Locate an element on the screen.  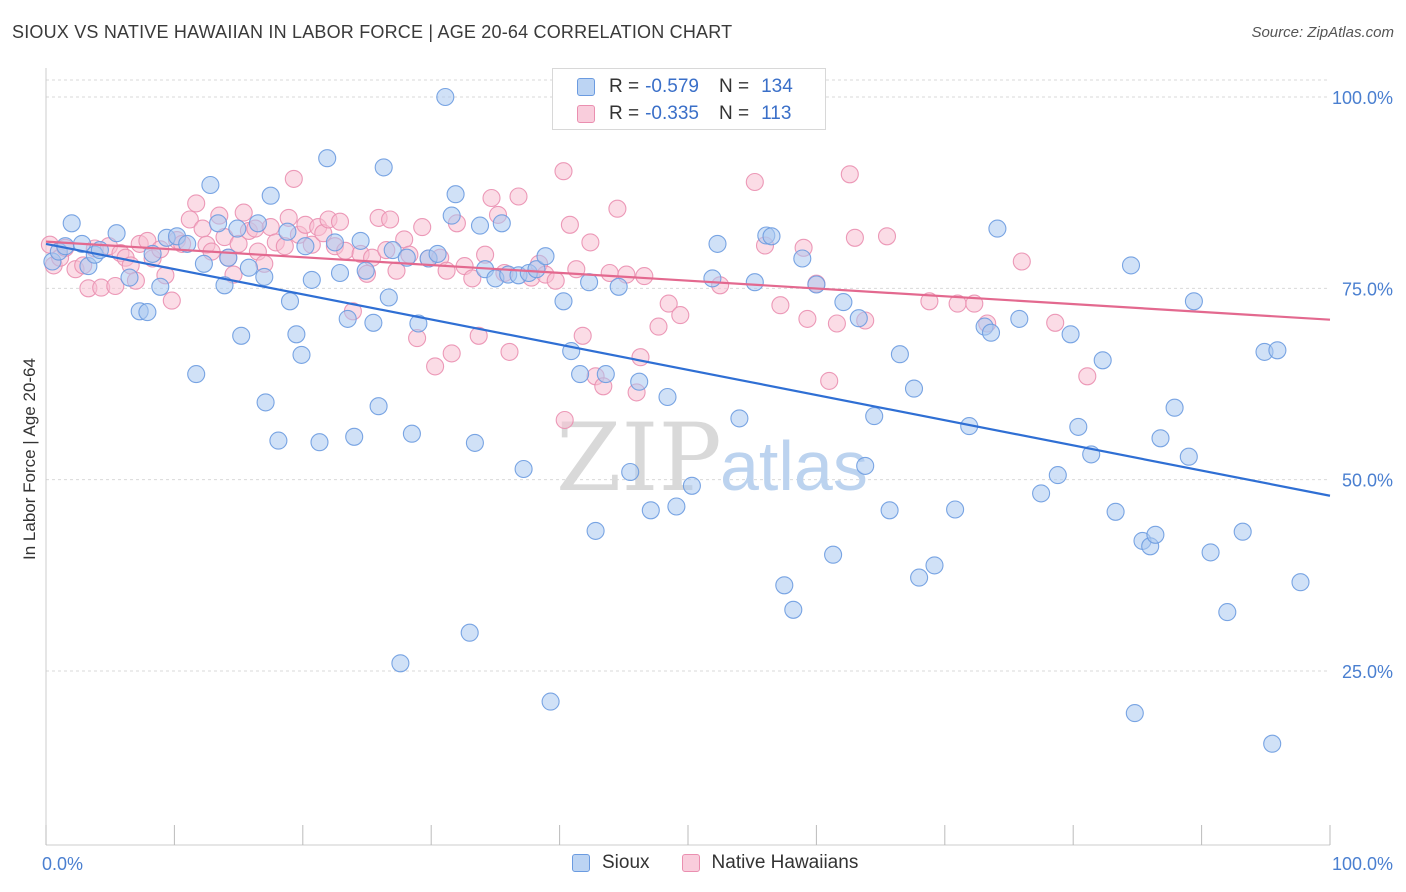
series-legend: Sioux Native Hawaiians is located at coordinates (731, 863).